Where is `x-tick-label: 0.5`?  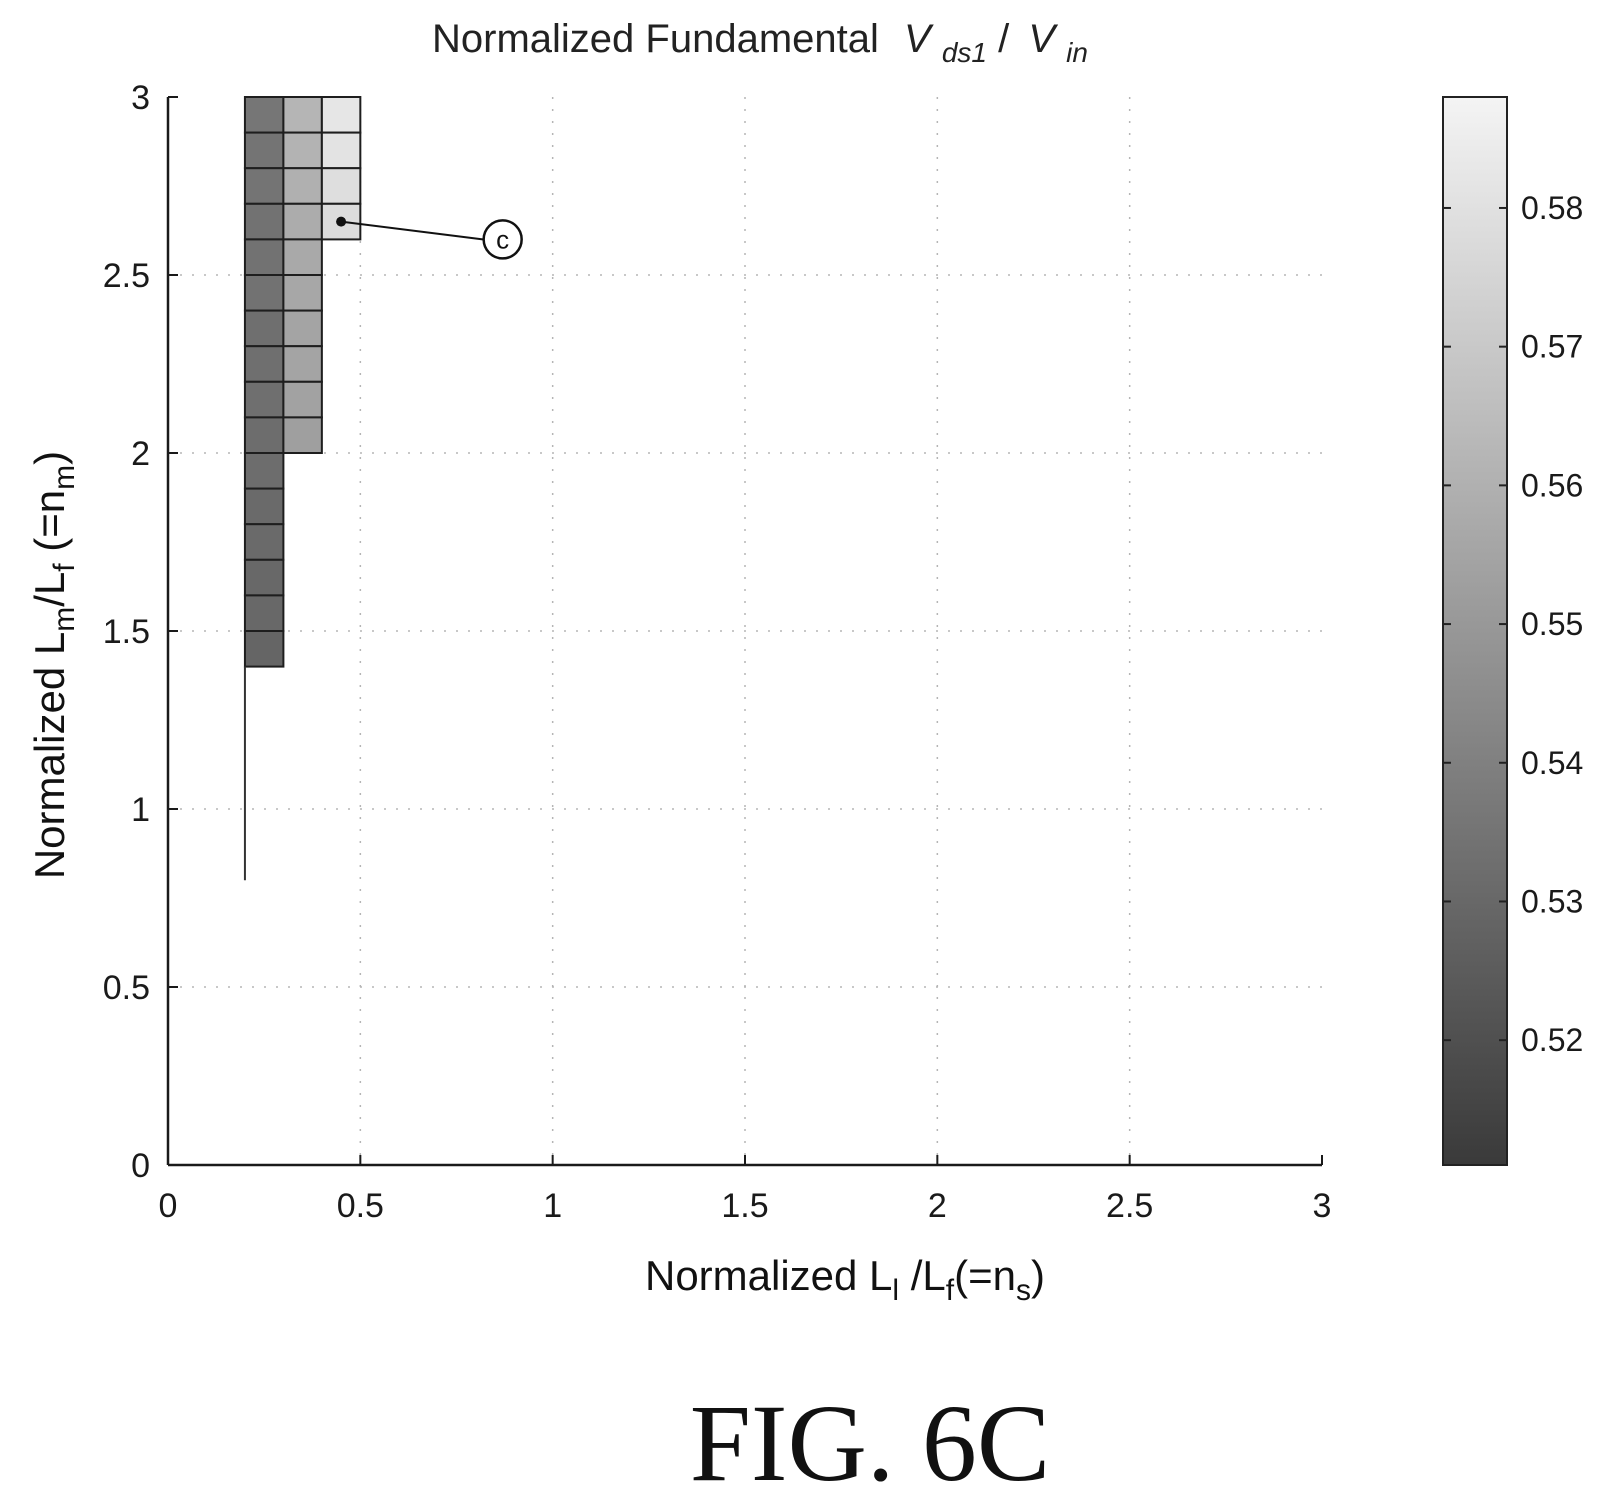 x-tick-label: 0.5 is located at coordinates (360, 1206).